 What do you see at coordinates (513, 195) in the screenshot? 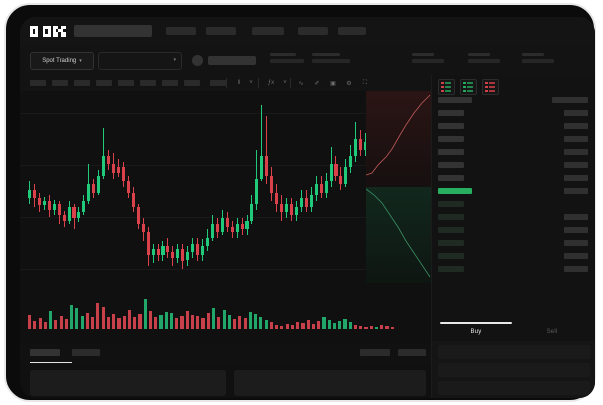
I see `orderbook-list` at bounding box center [513, 195].